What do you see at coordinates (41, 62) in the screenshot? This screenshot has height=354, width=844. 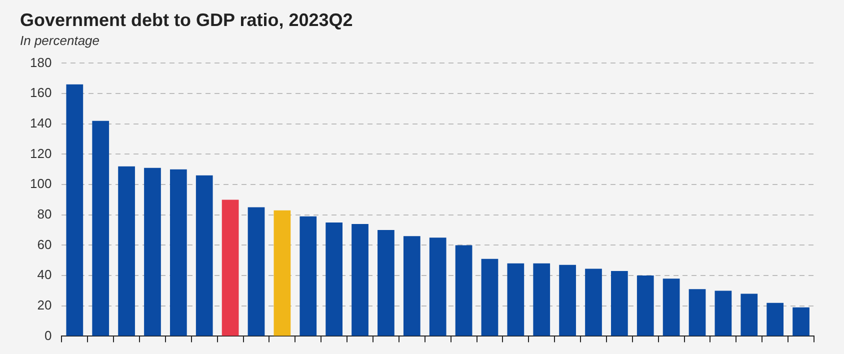 I see `y-tick-label: 180` at bounding box center [41, 62].